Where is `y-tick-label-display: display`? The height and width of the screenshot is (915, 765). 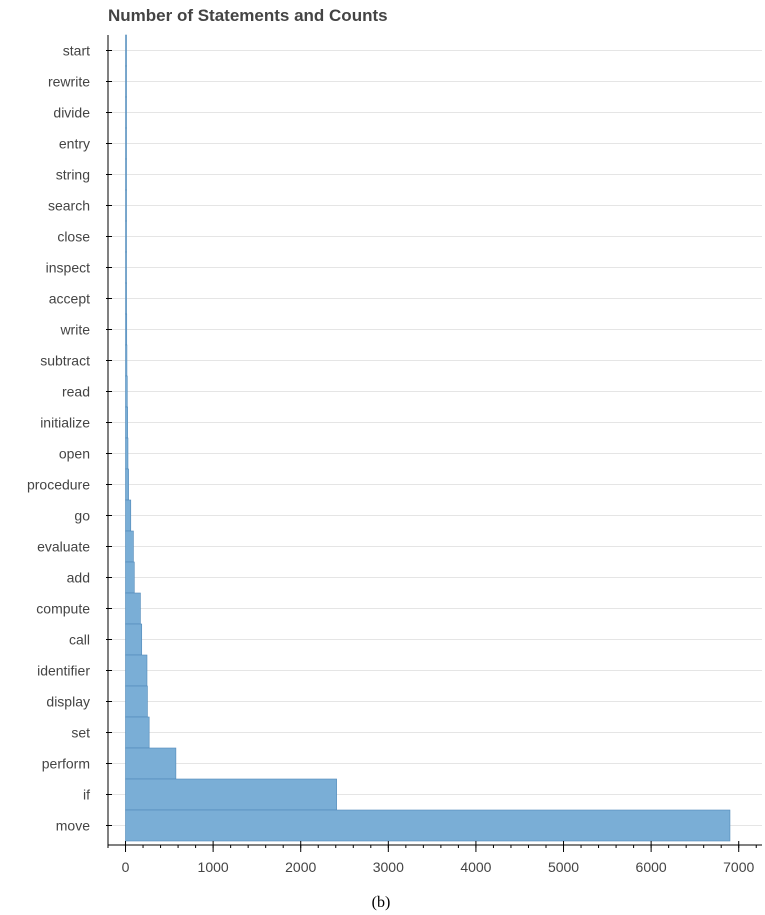 y-tick-label-display: display is located at coordinates (68, 702).